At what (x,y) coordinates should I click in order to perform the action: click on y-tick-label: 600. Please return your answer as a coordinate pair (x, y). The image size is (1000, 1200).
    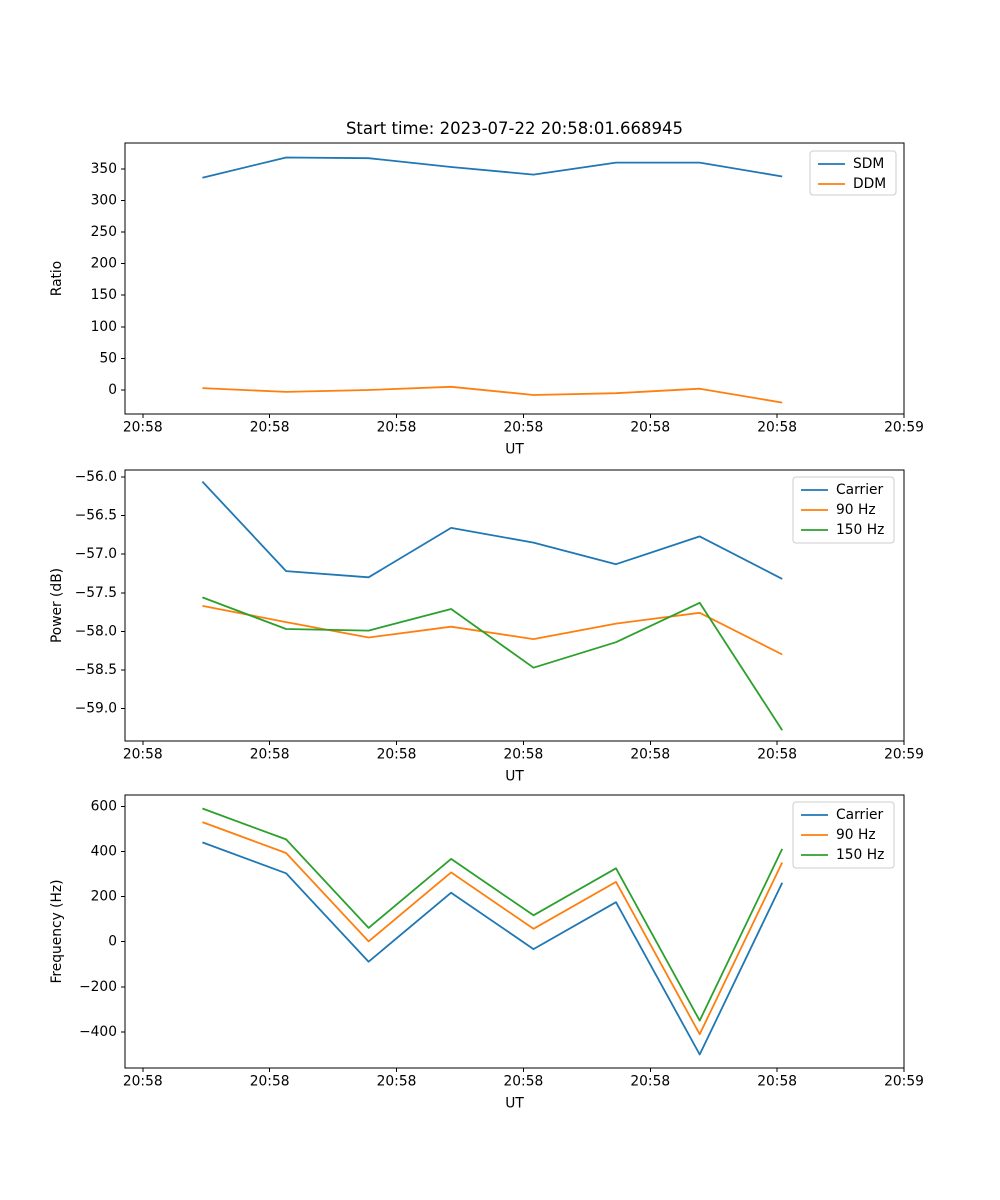
    Looking at the image, I should click on (104, 806).